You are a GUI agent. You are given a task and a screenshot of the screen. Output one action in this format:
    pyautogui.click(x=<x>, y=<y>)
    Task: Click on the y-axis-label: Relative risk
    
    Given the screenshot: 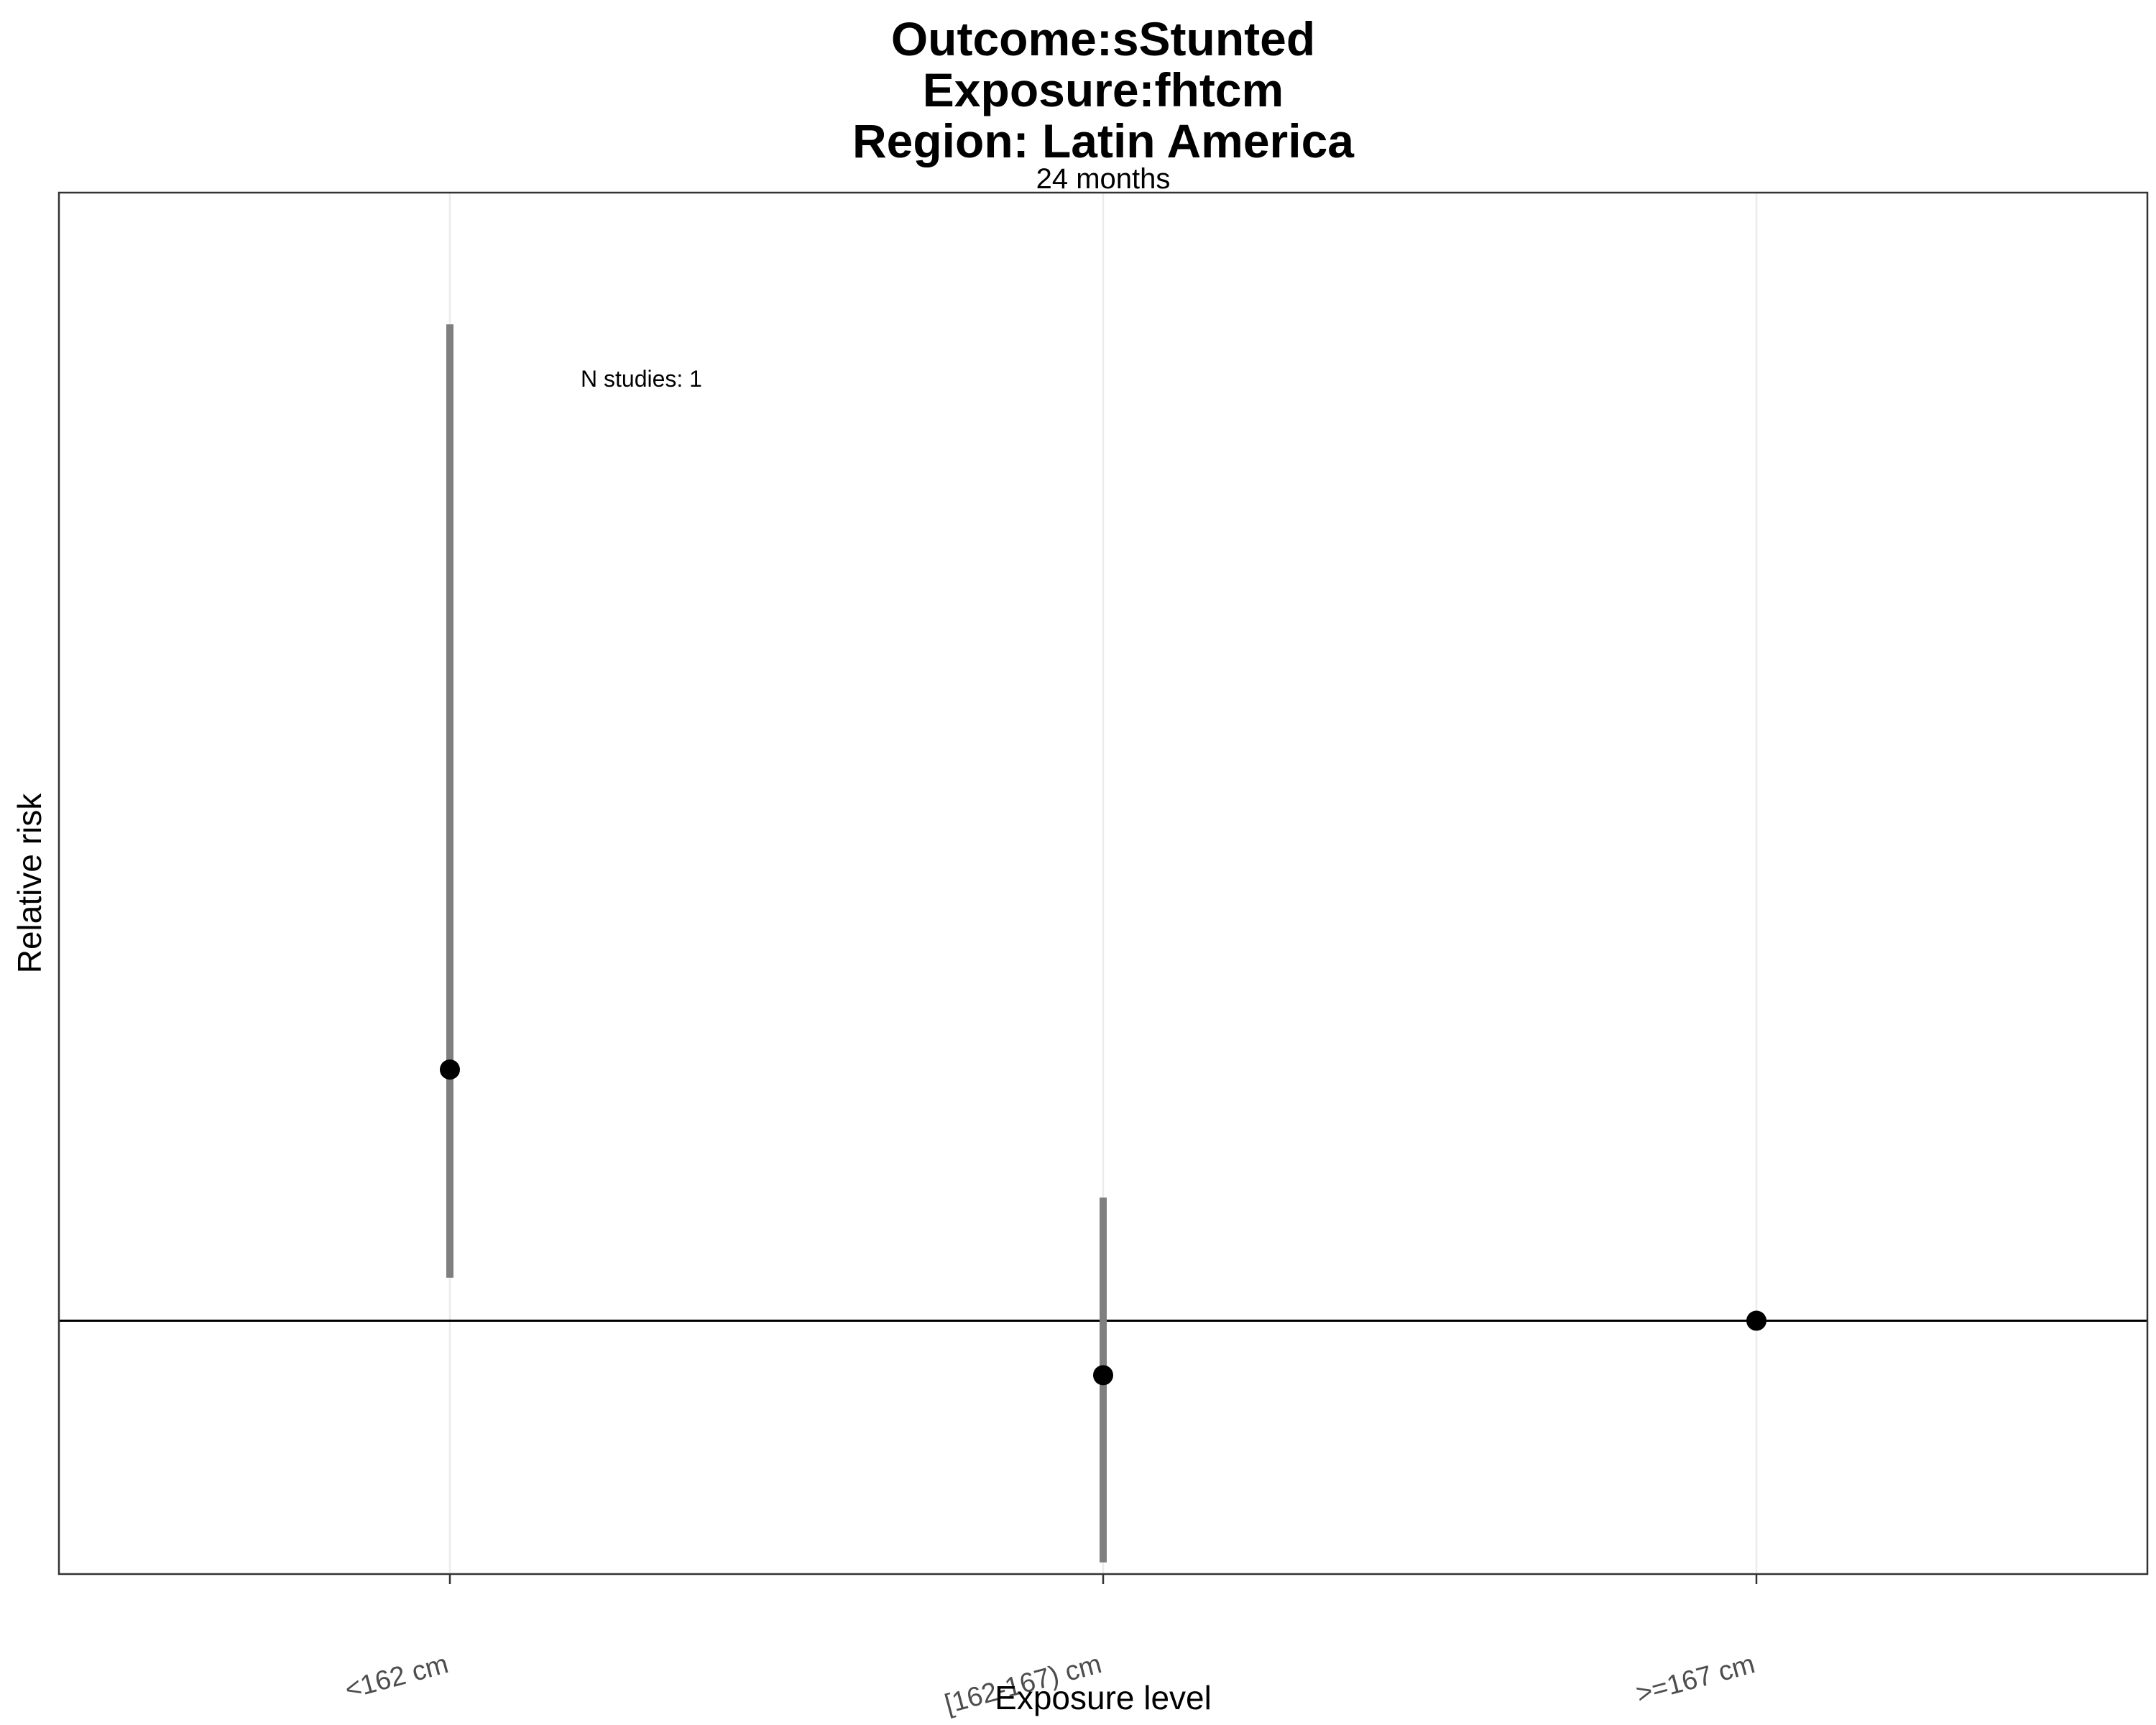 What is the action you would take?
    pyautogui.click(x=30, y=883)
    